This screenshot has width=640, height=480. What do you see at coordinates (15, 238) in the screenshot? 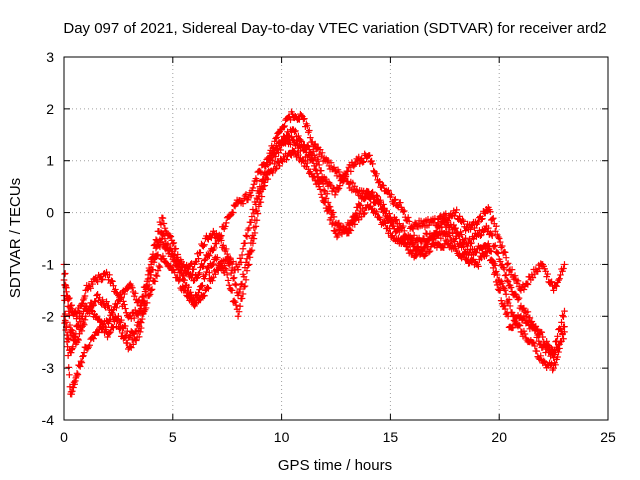
I see `y-axis-label: SDTVAR / TECUs` at bounding box center [15, 238].